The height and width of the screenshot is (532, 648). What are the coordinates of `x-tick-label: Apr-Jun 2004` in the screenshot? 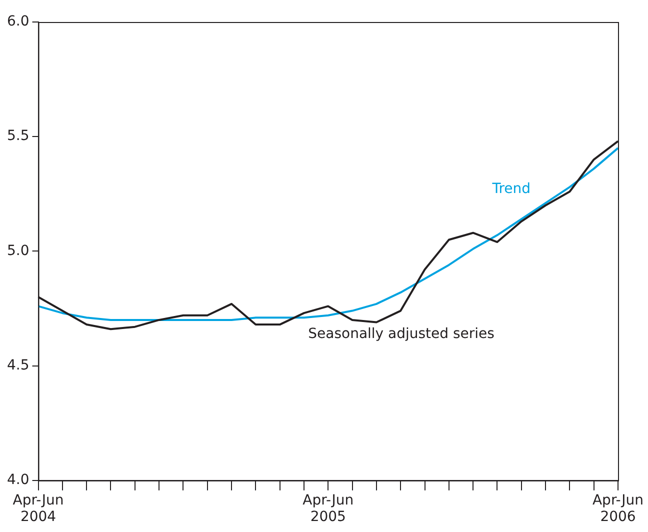 It's located at (38, 509).